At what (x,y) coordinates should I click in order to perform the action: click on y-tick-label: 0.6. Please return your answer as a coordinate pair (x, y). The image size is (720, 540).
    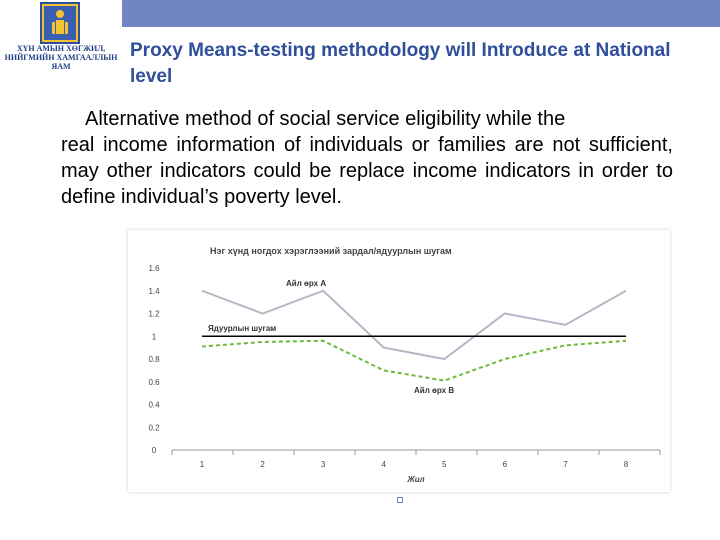
    Looking at the image, I should click on (154, 382).